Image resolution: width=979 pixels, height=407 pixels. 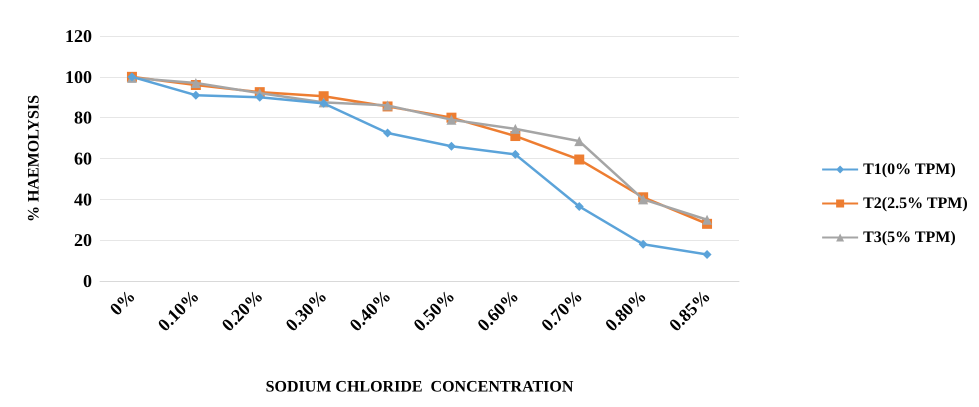 What do you see at coordinates (83, 158) in the screenshot?
I see `y-tick-label: 60` at bounding box center [83, 158].